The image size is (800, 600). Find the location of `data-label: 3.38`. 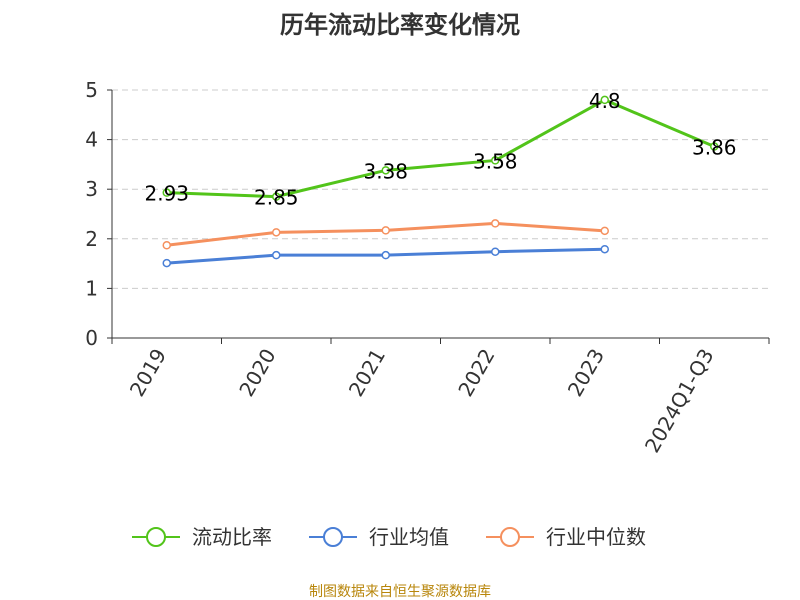

data-label: 3.38 is located at coordinates (385, 171).